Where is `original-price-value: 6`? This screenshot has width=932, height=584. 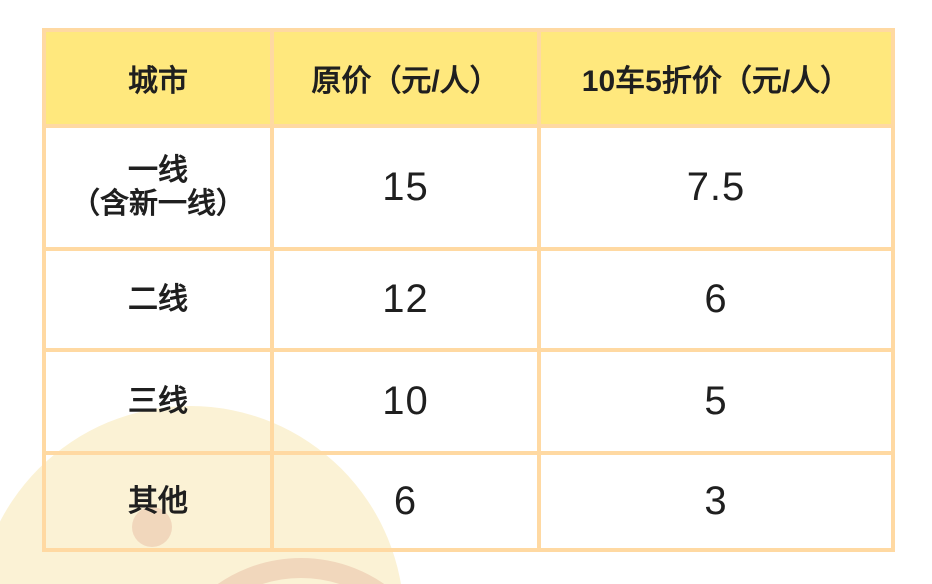 original-price-value: 6 is located at coordinates (405, 501).